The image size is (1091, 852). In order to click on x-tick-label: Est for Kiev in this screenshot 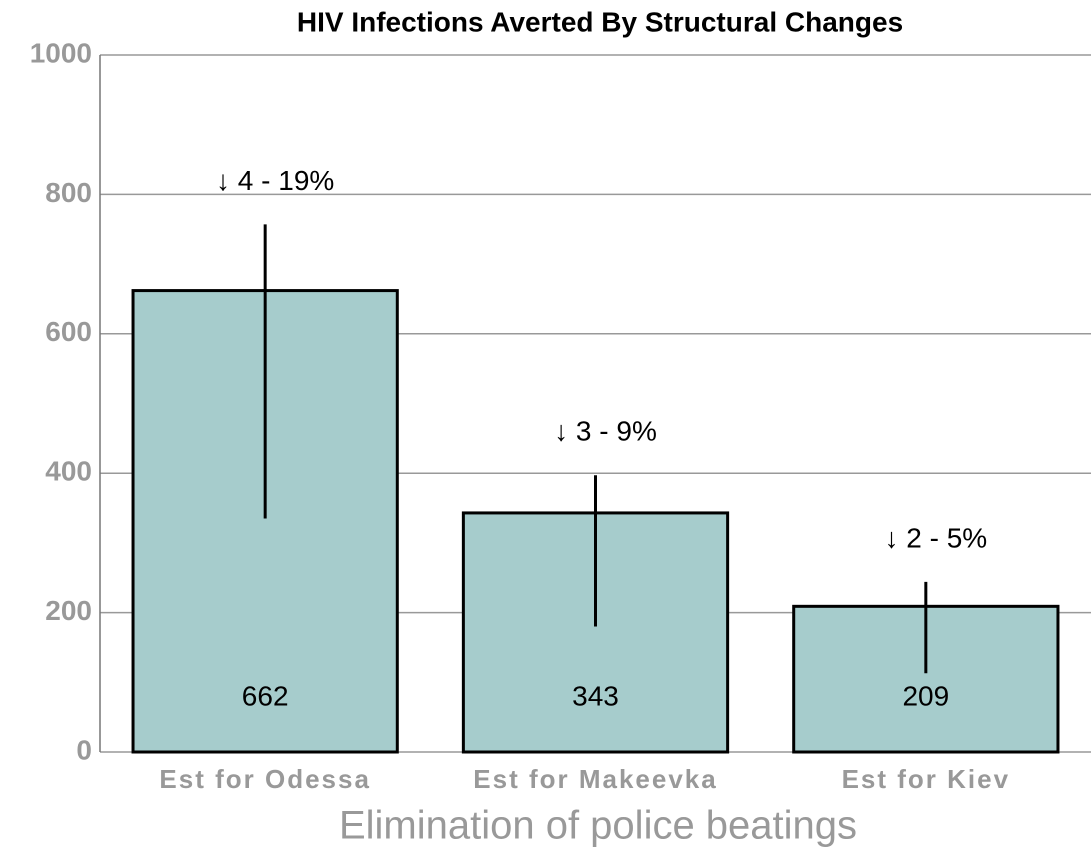, I will do `click(926, 779)`.